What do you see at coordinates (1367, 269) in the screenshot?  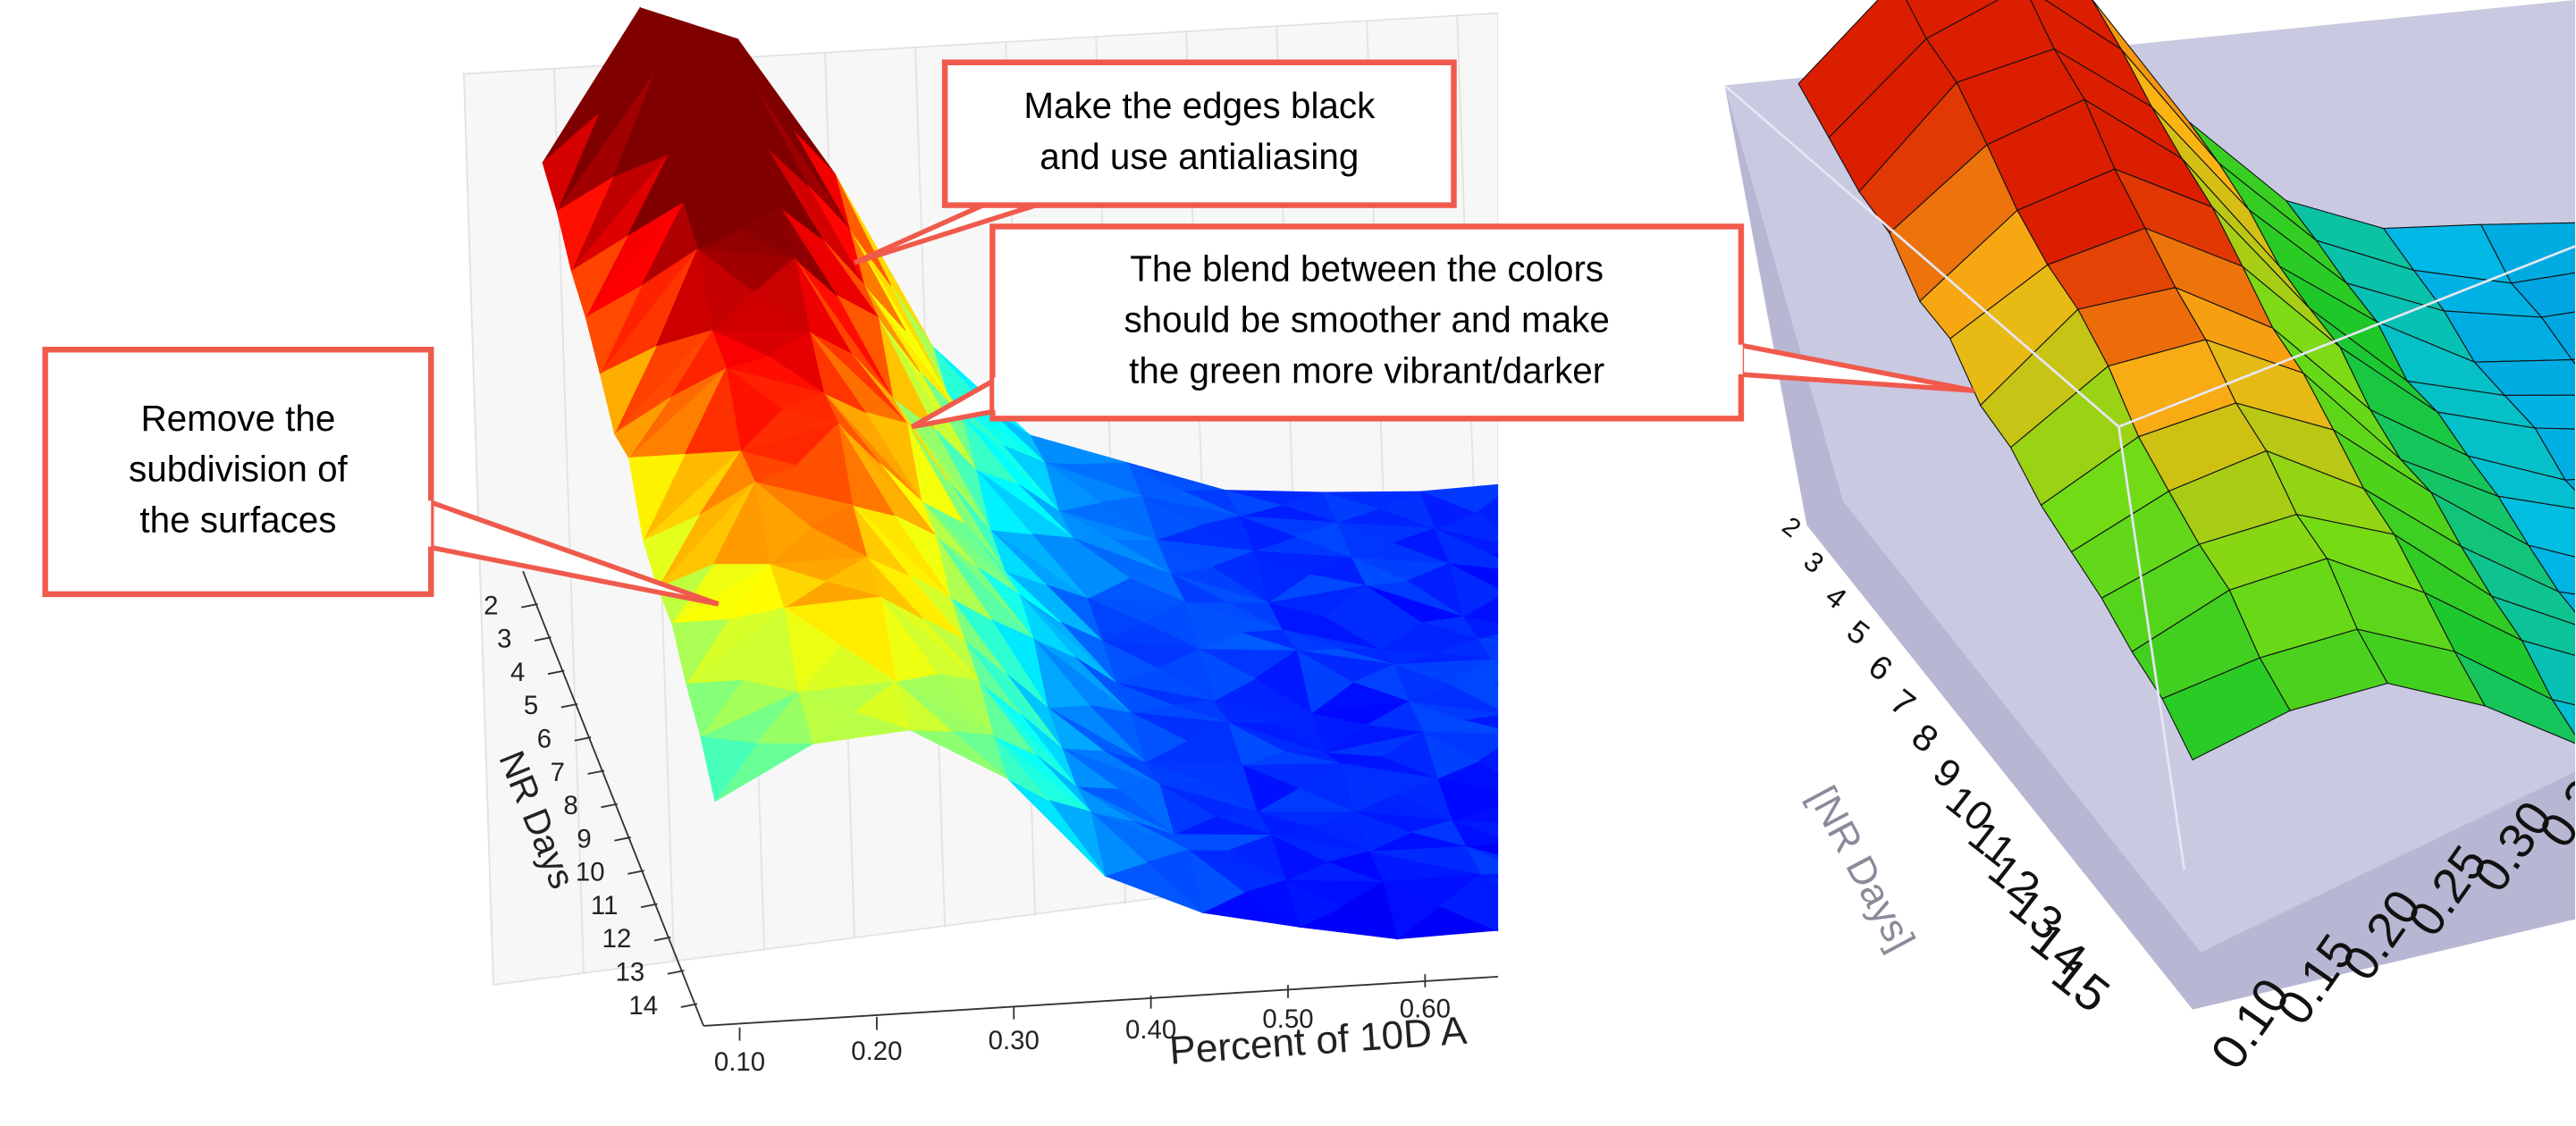 I see `callout-text: The blend between the colors` at bounding box center [1367, 269].